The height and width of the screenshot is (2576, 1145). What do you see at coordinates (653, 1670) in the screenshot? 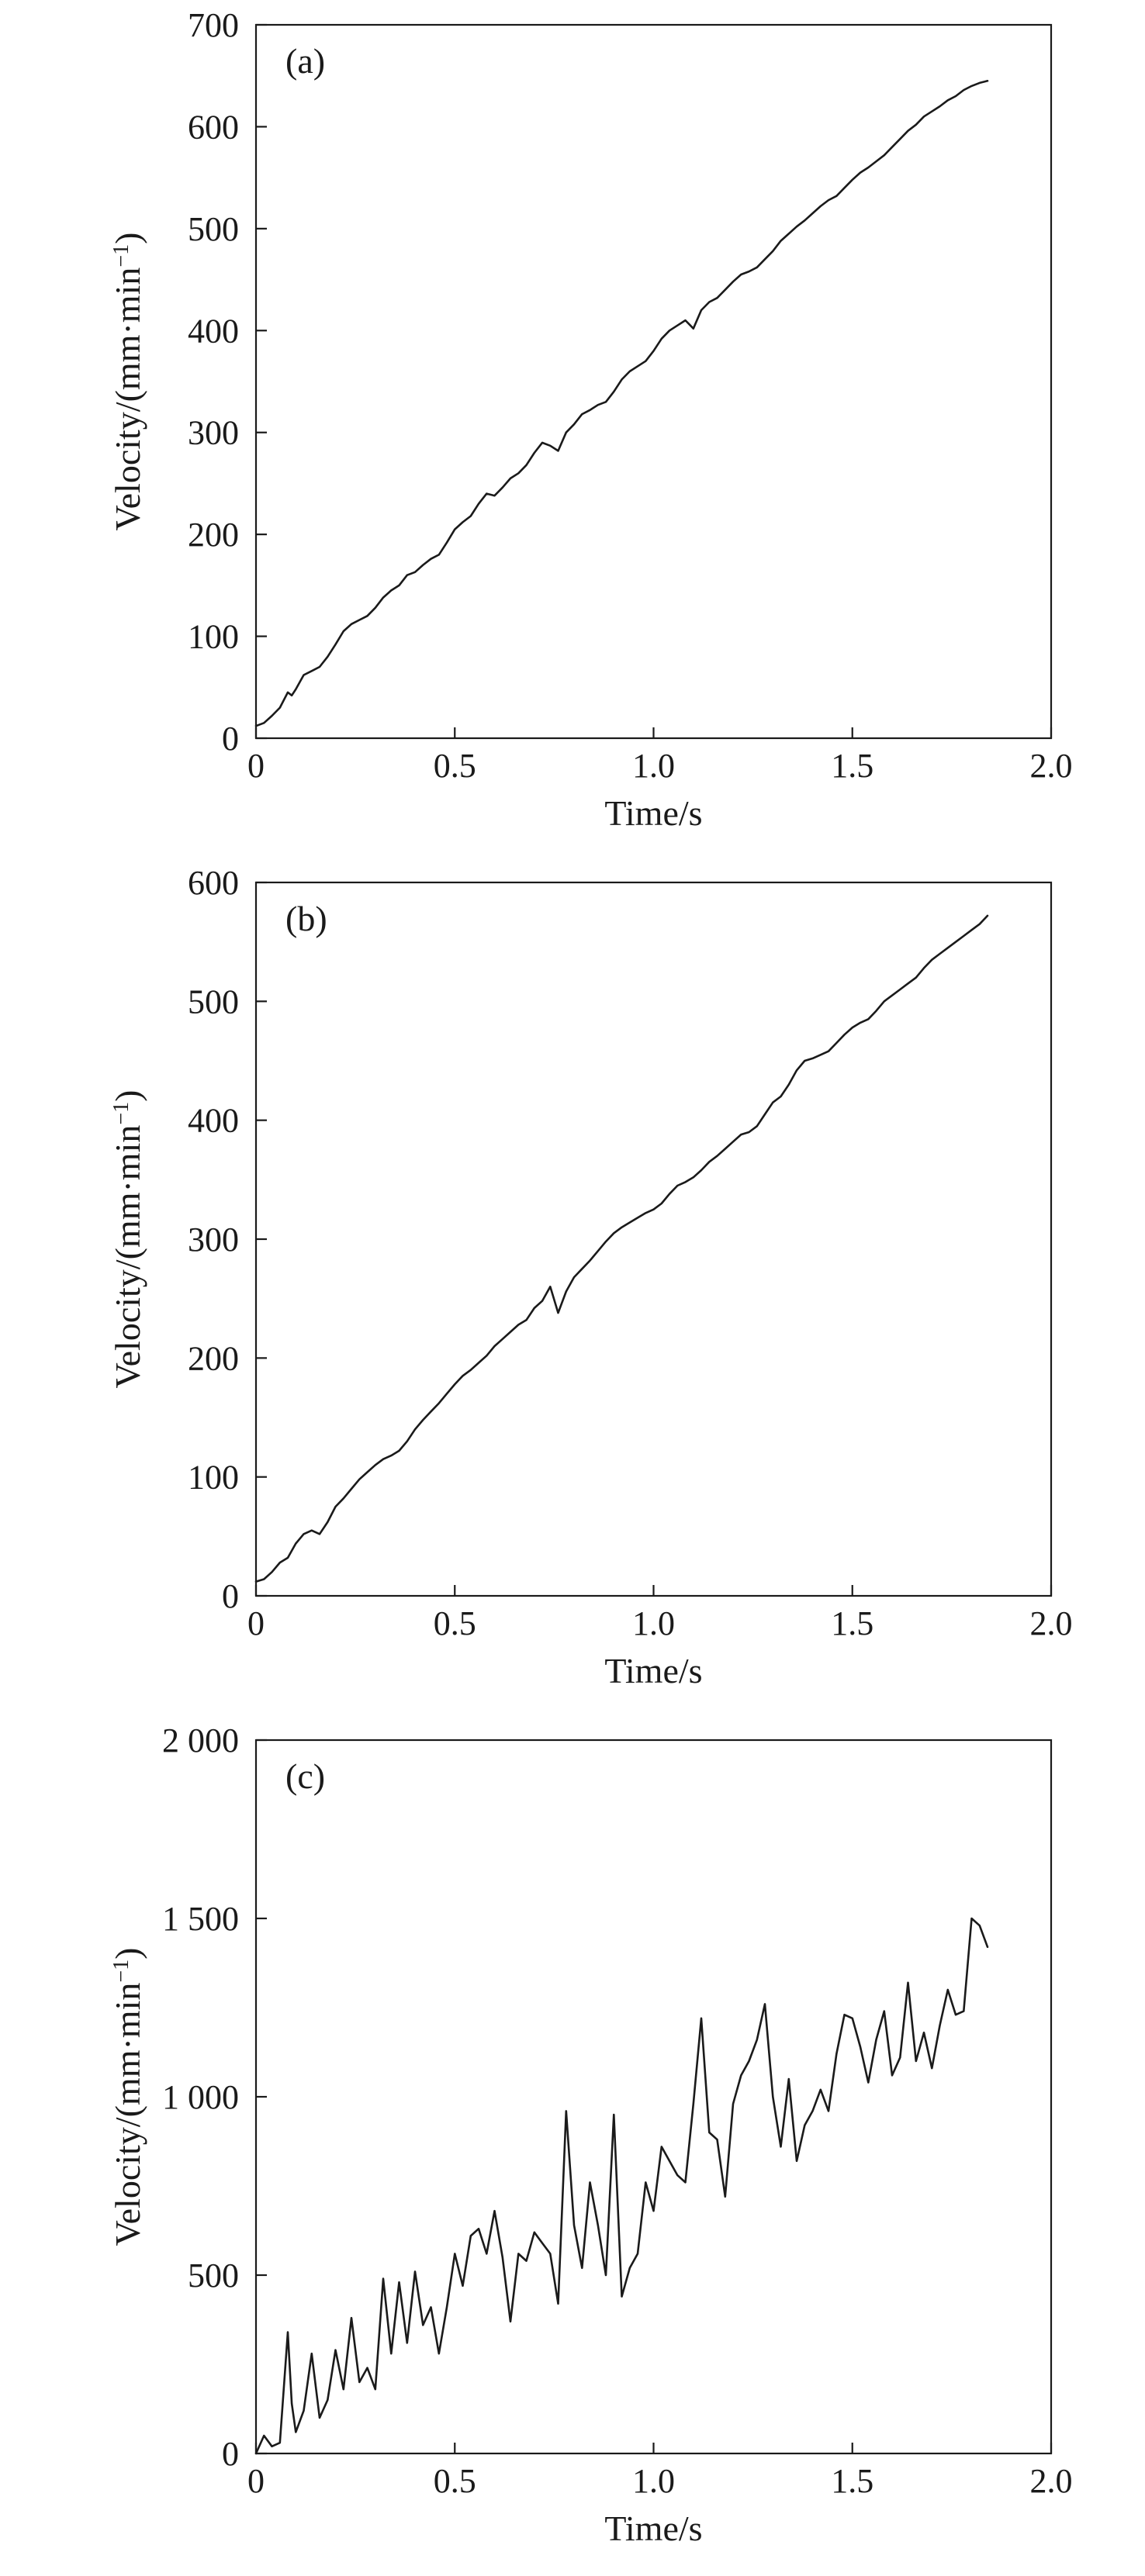
I see `chart-2-x-axis-label: Time/s` at bounding box center [653, 1670].